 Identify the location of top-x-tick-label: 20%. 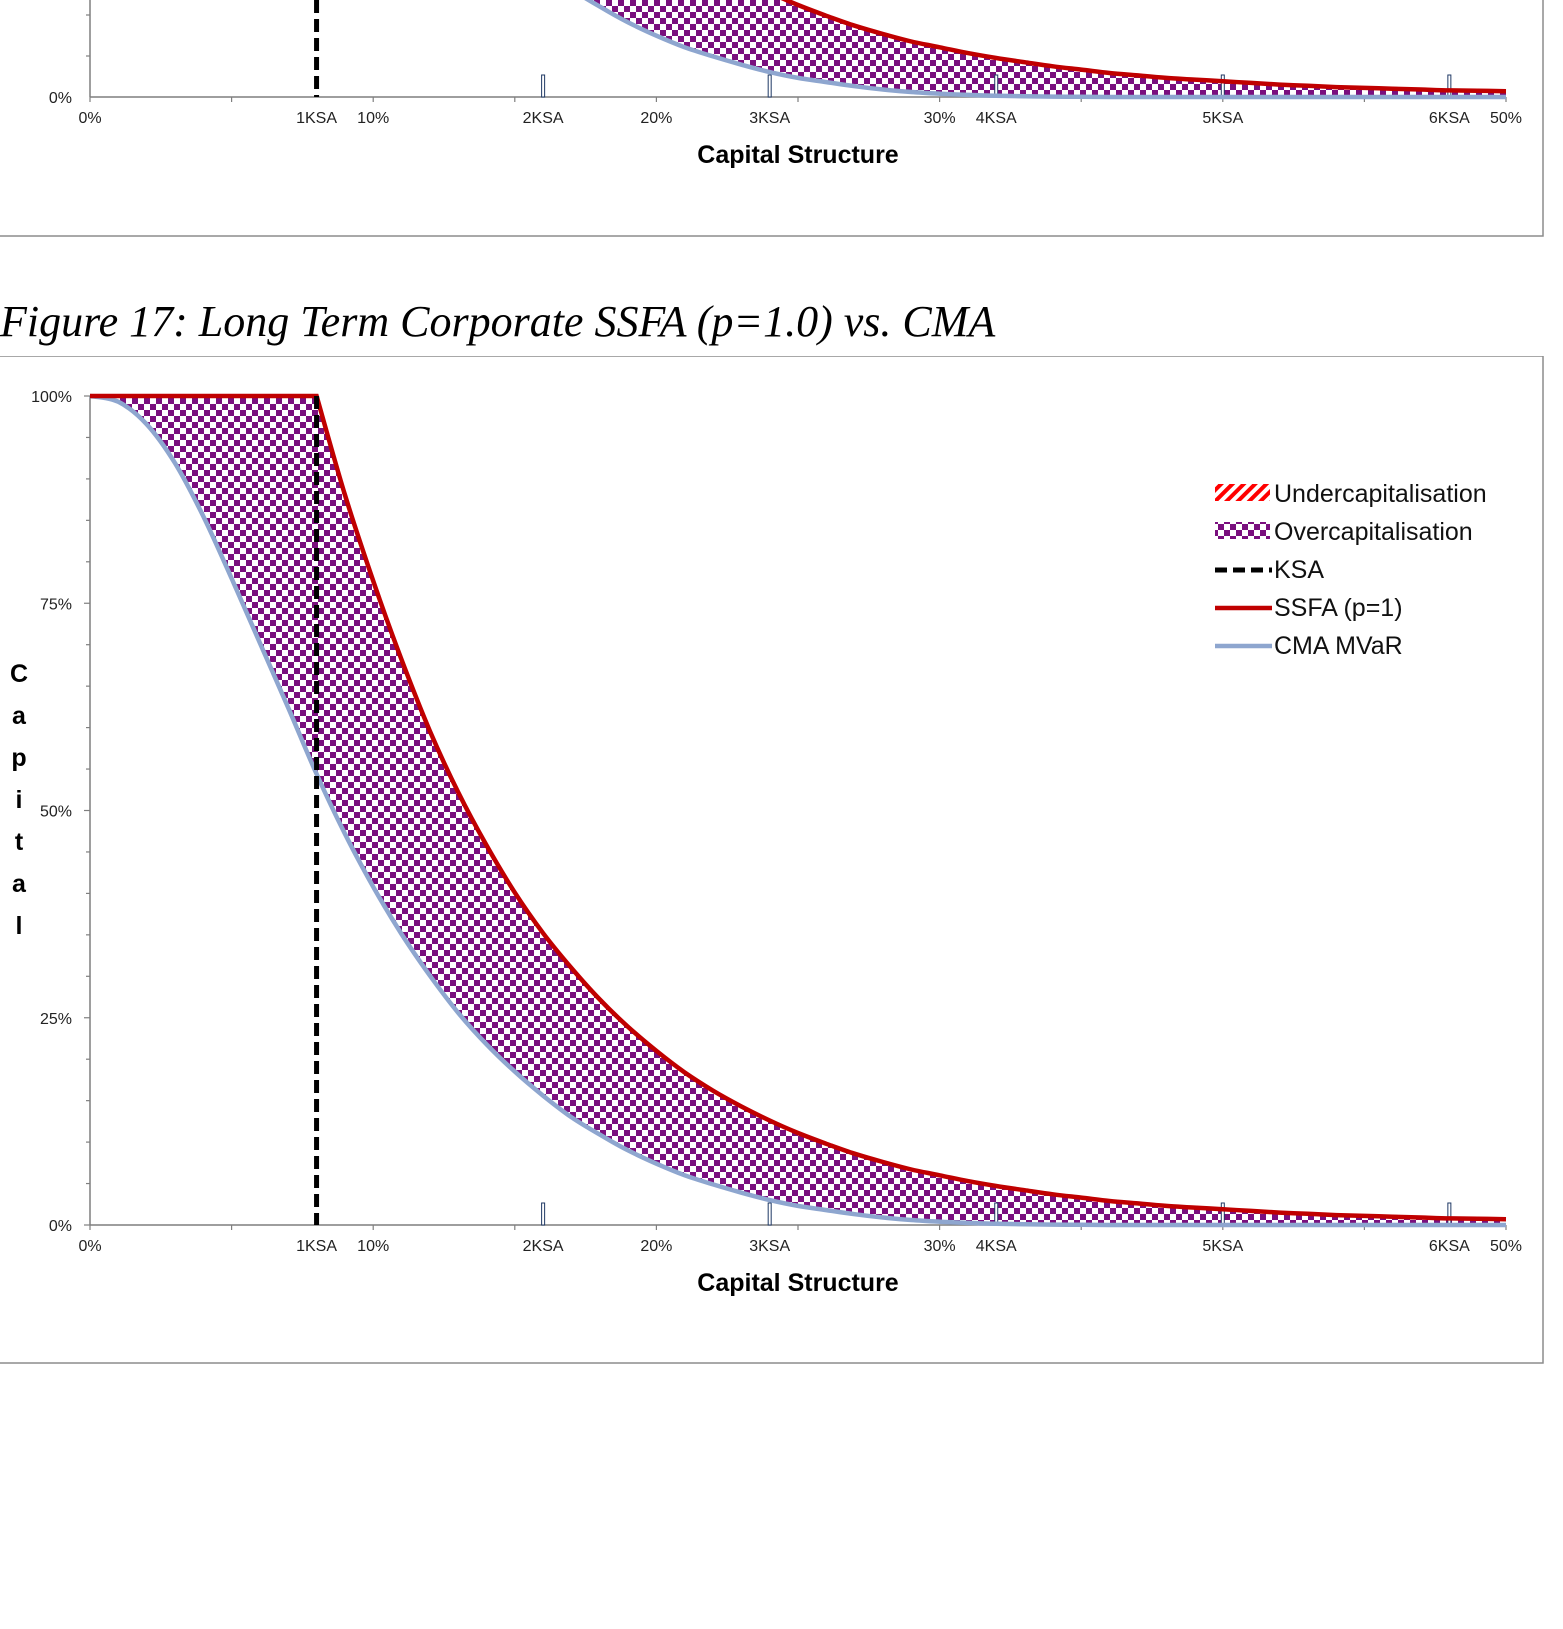
(656, 118).